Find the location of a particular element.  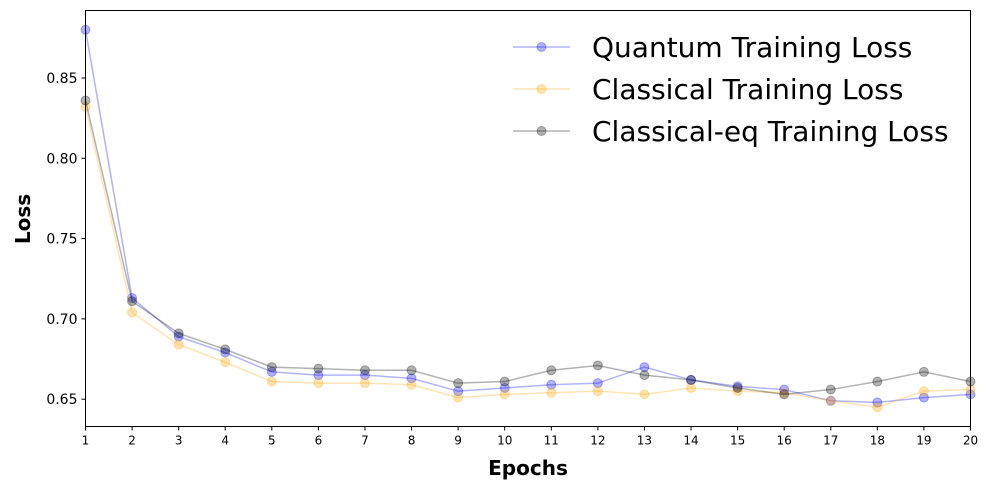

y-tick-label: 0.85 is located at coordinates (61, 79).